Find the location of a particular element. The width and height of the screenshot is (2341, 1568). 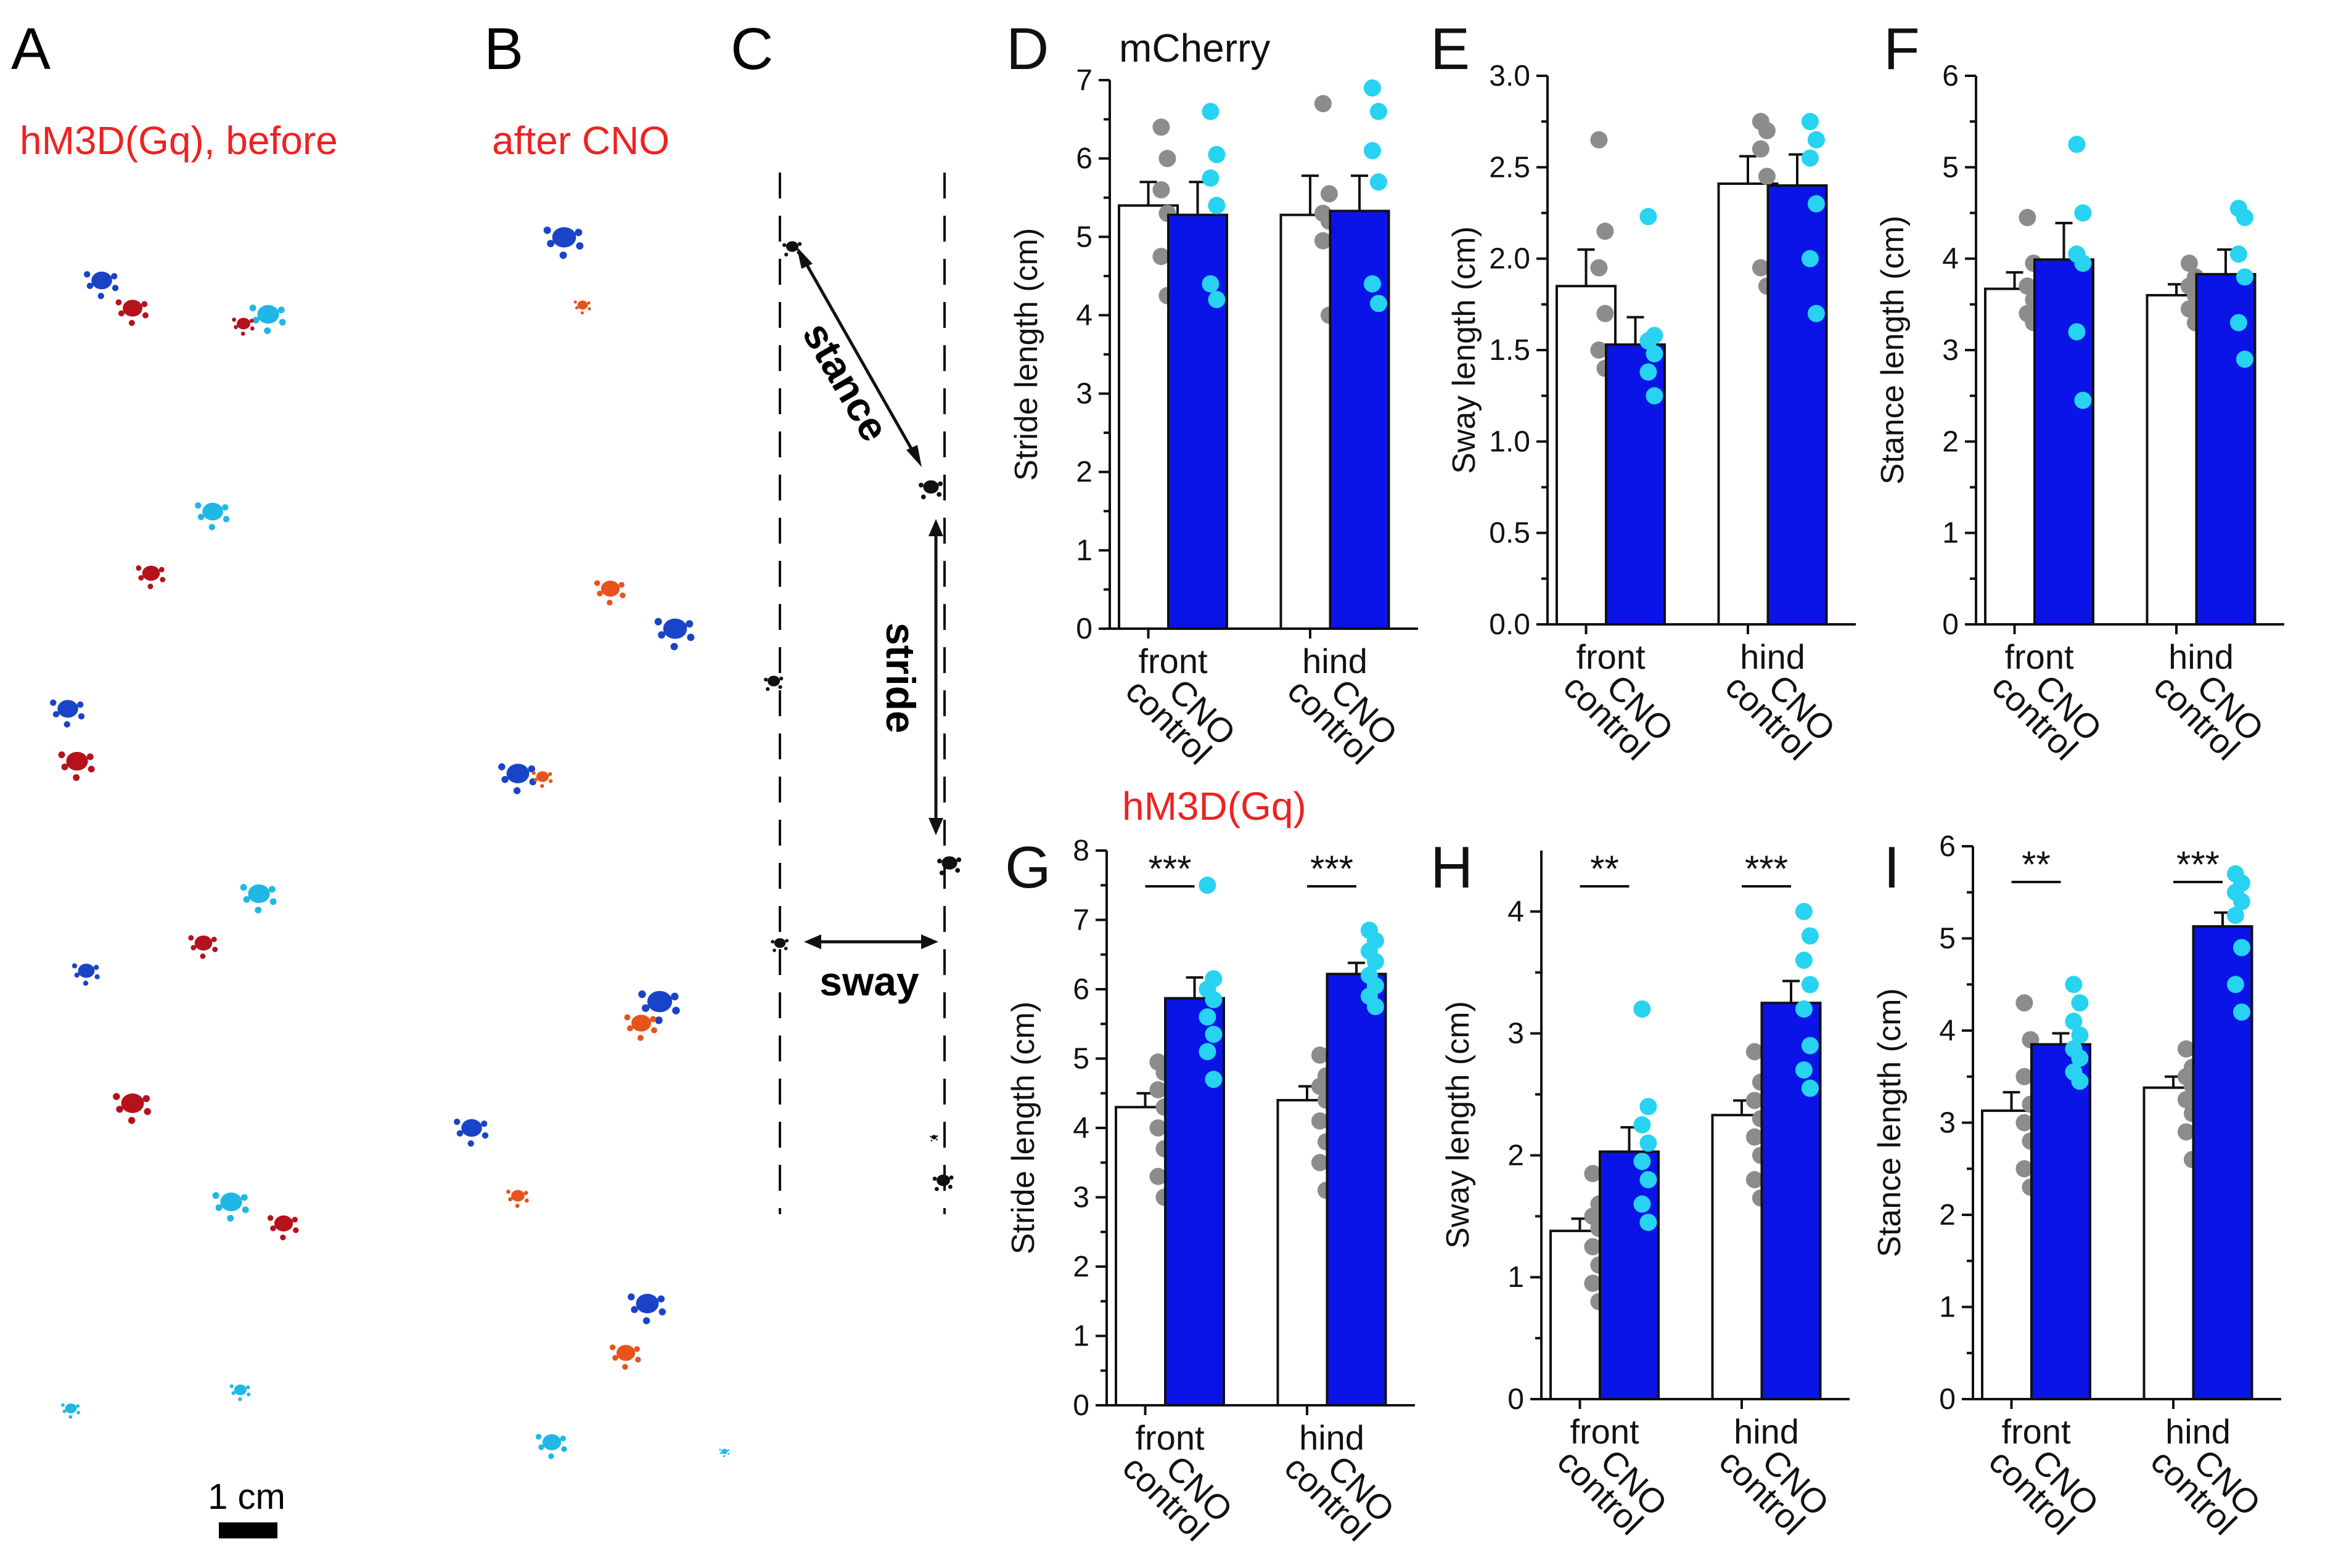

y-axis-label: Stride length (cm) is located at coordinates (1023, 1128).